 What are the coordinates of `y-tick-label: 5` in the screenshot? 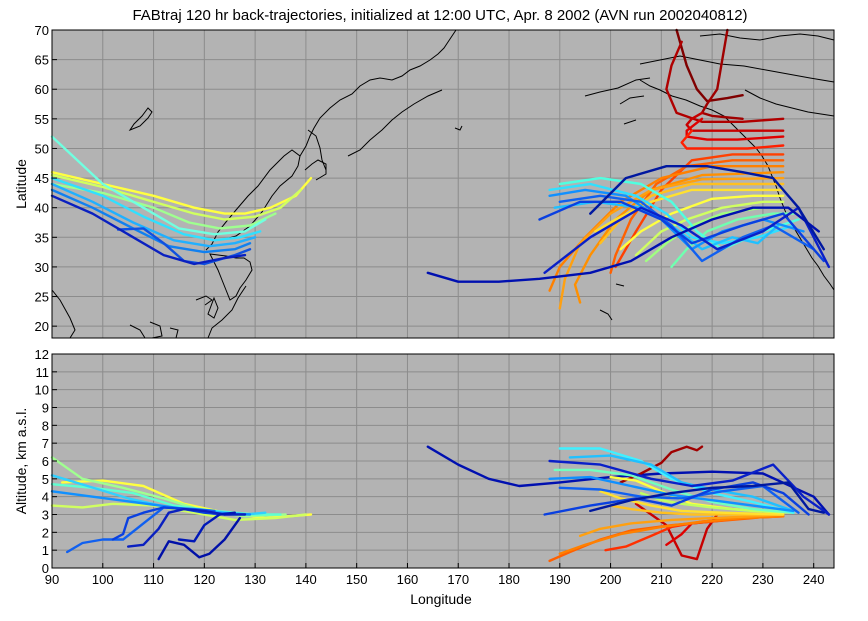 It's located at (45, 479).